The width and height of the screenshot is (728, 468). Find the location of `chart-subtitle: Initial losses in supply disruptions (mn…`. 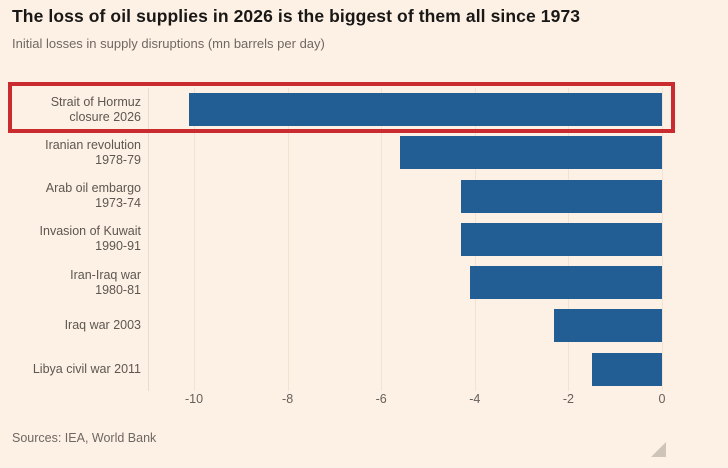

chart-subtitle: Initial losses in supply disruptions (mn… is located at coordinates (168, 43).